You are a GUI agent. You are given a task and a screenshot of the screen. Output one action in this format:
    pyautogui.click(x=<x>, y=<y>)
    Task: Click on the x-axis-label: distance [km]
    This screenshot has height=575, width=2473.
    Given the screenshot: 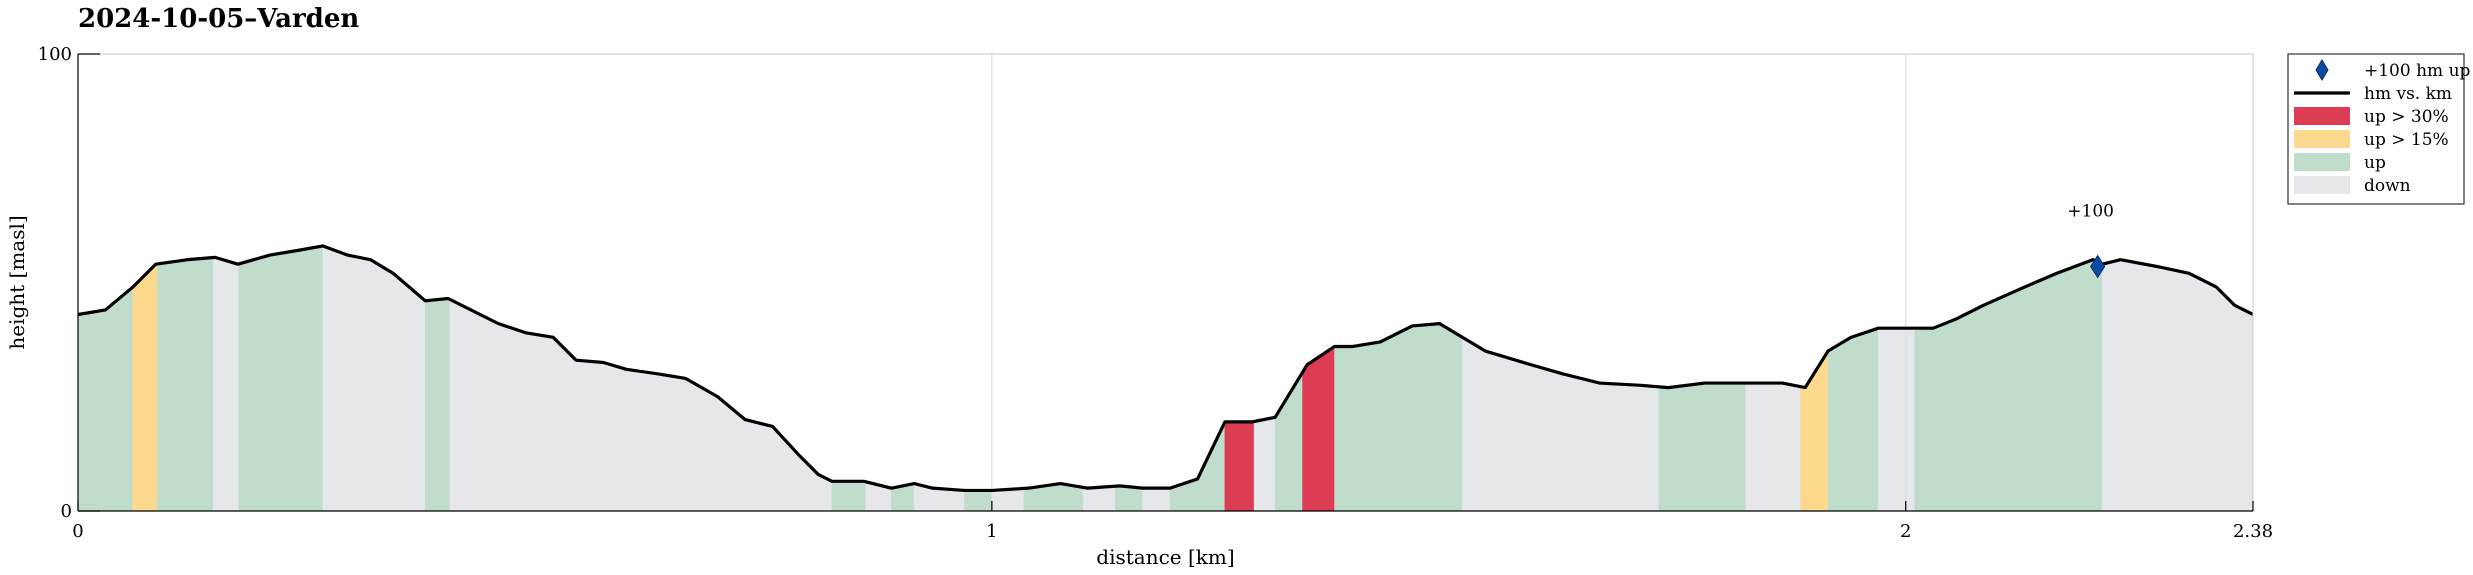 What is the action you would take?
    pyautogui.click(x=1165, y=557)
    